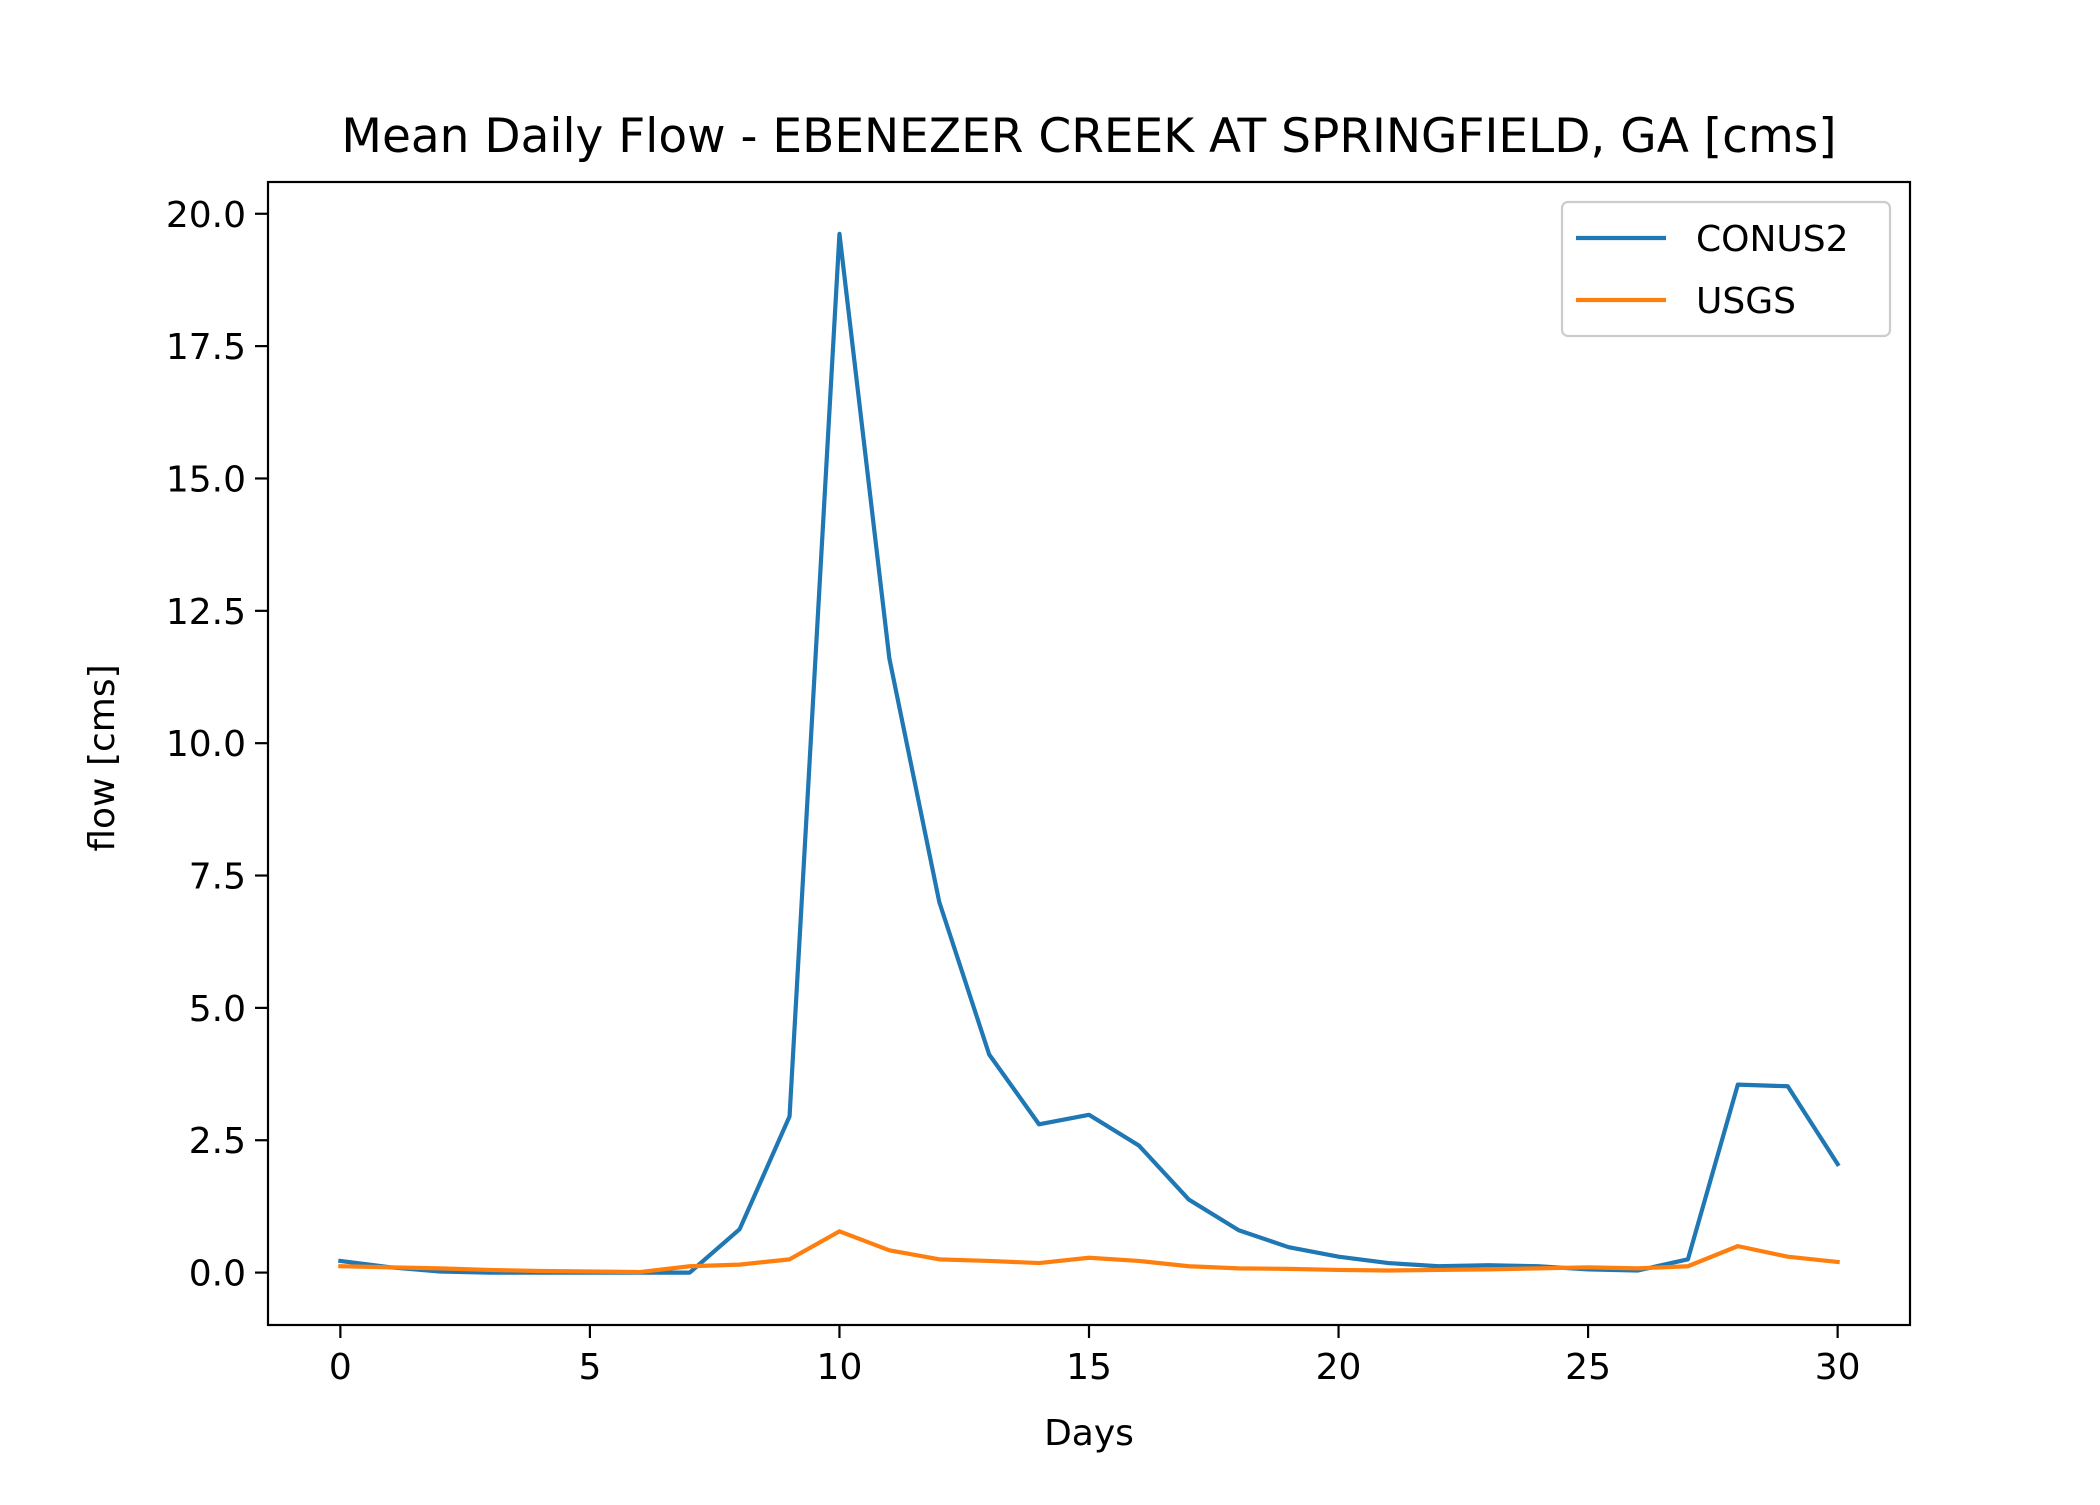 Image resolution: width=2100 pixels, height=1505 pixels. I want to click on y-tick-label: 12.5, so click(206, 612).